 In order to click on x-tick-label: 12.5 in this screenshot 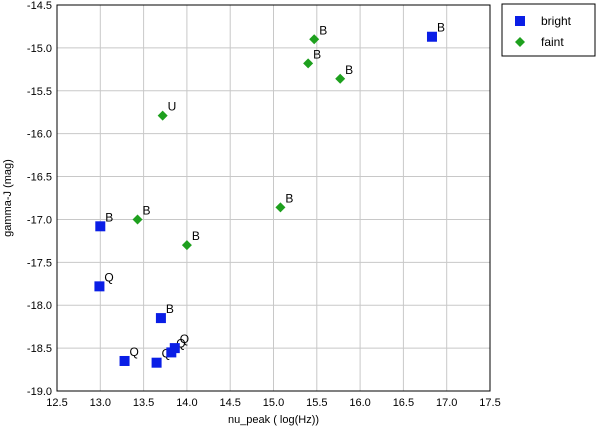, I will do `click(56, 403)`.